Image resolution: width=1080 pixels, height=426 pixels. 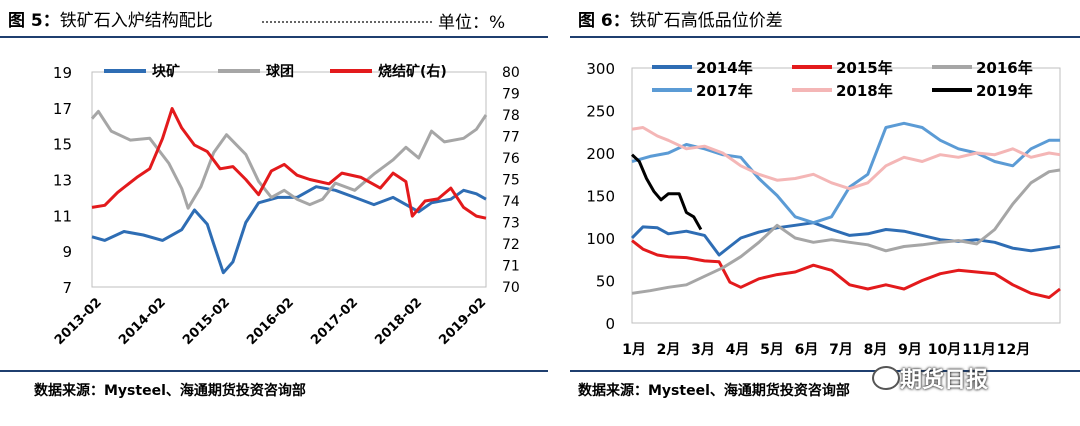 I want to click on left-x-tick-label: 2016-02, so click(x=270, y=321).